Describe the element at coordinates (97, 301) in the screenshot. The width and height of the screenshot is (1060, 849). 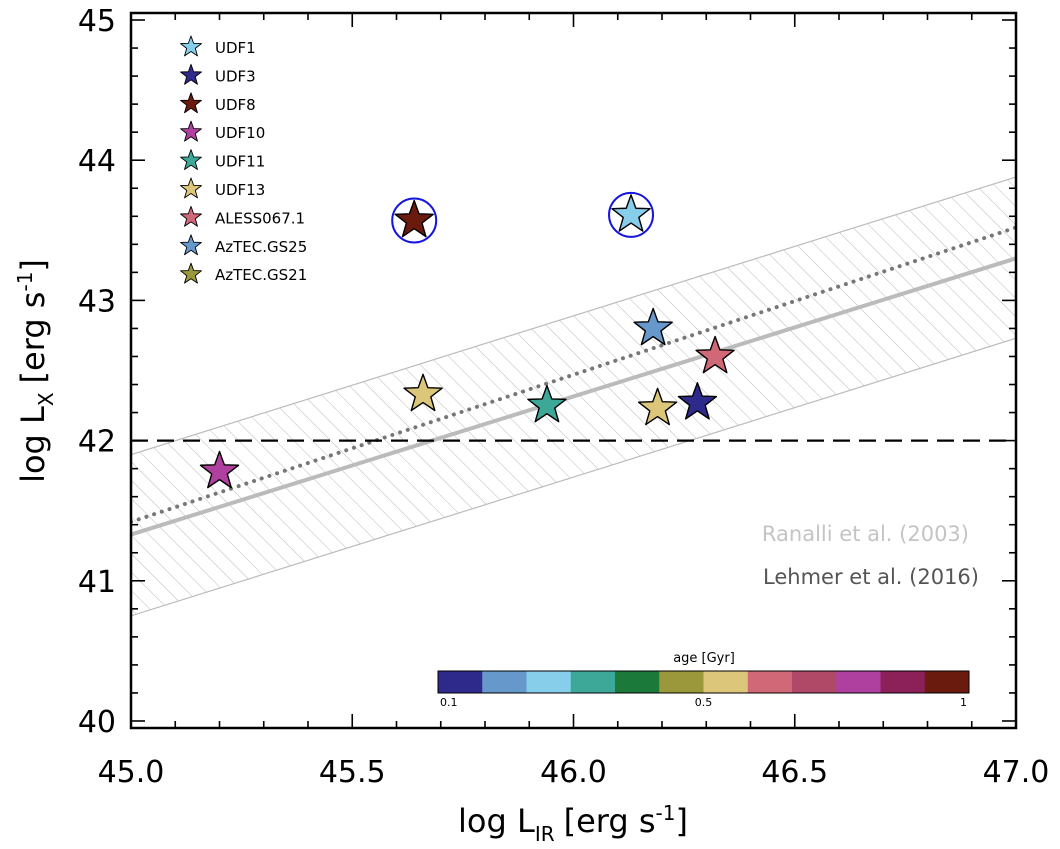
I see `y-tick-label: 43` at that location.